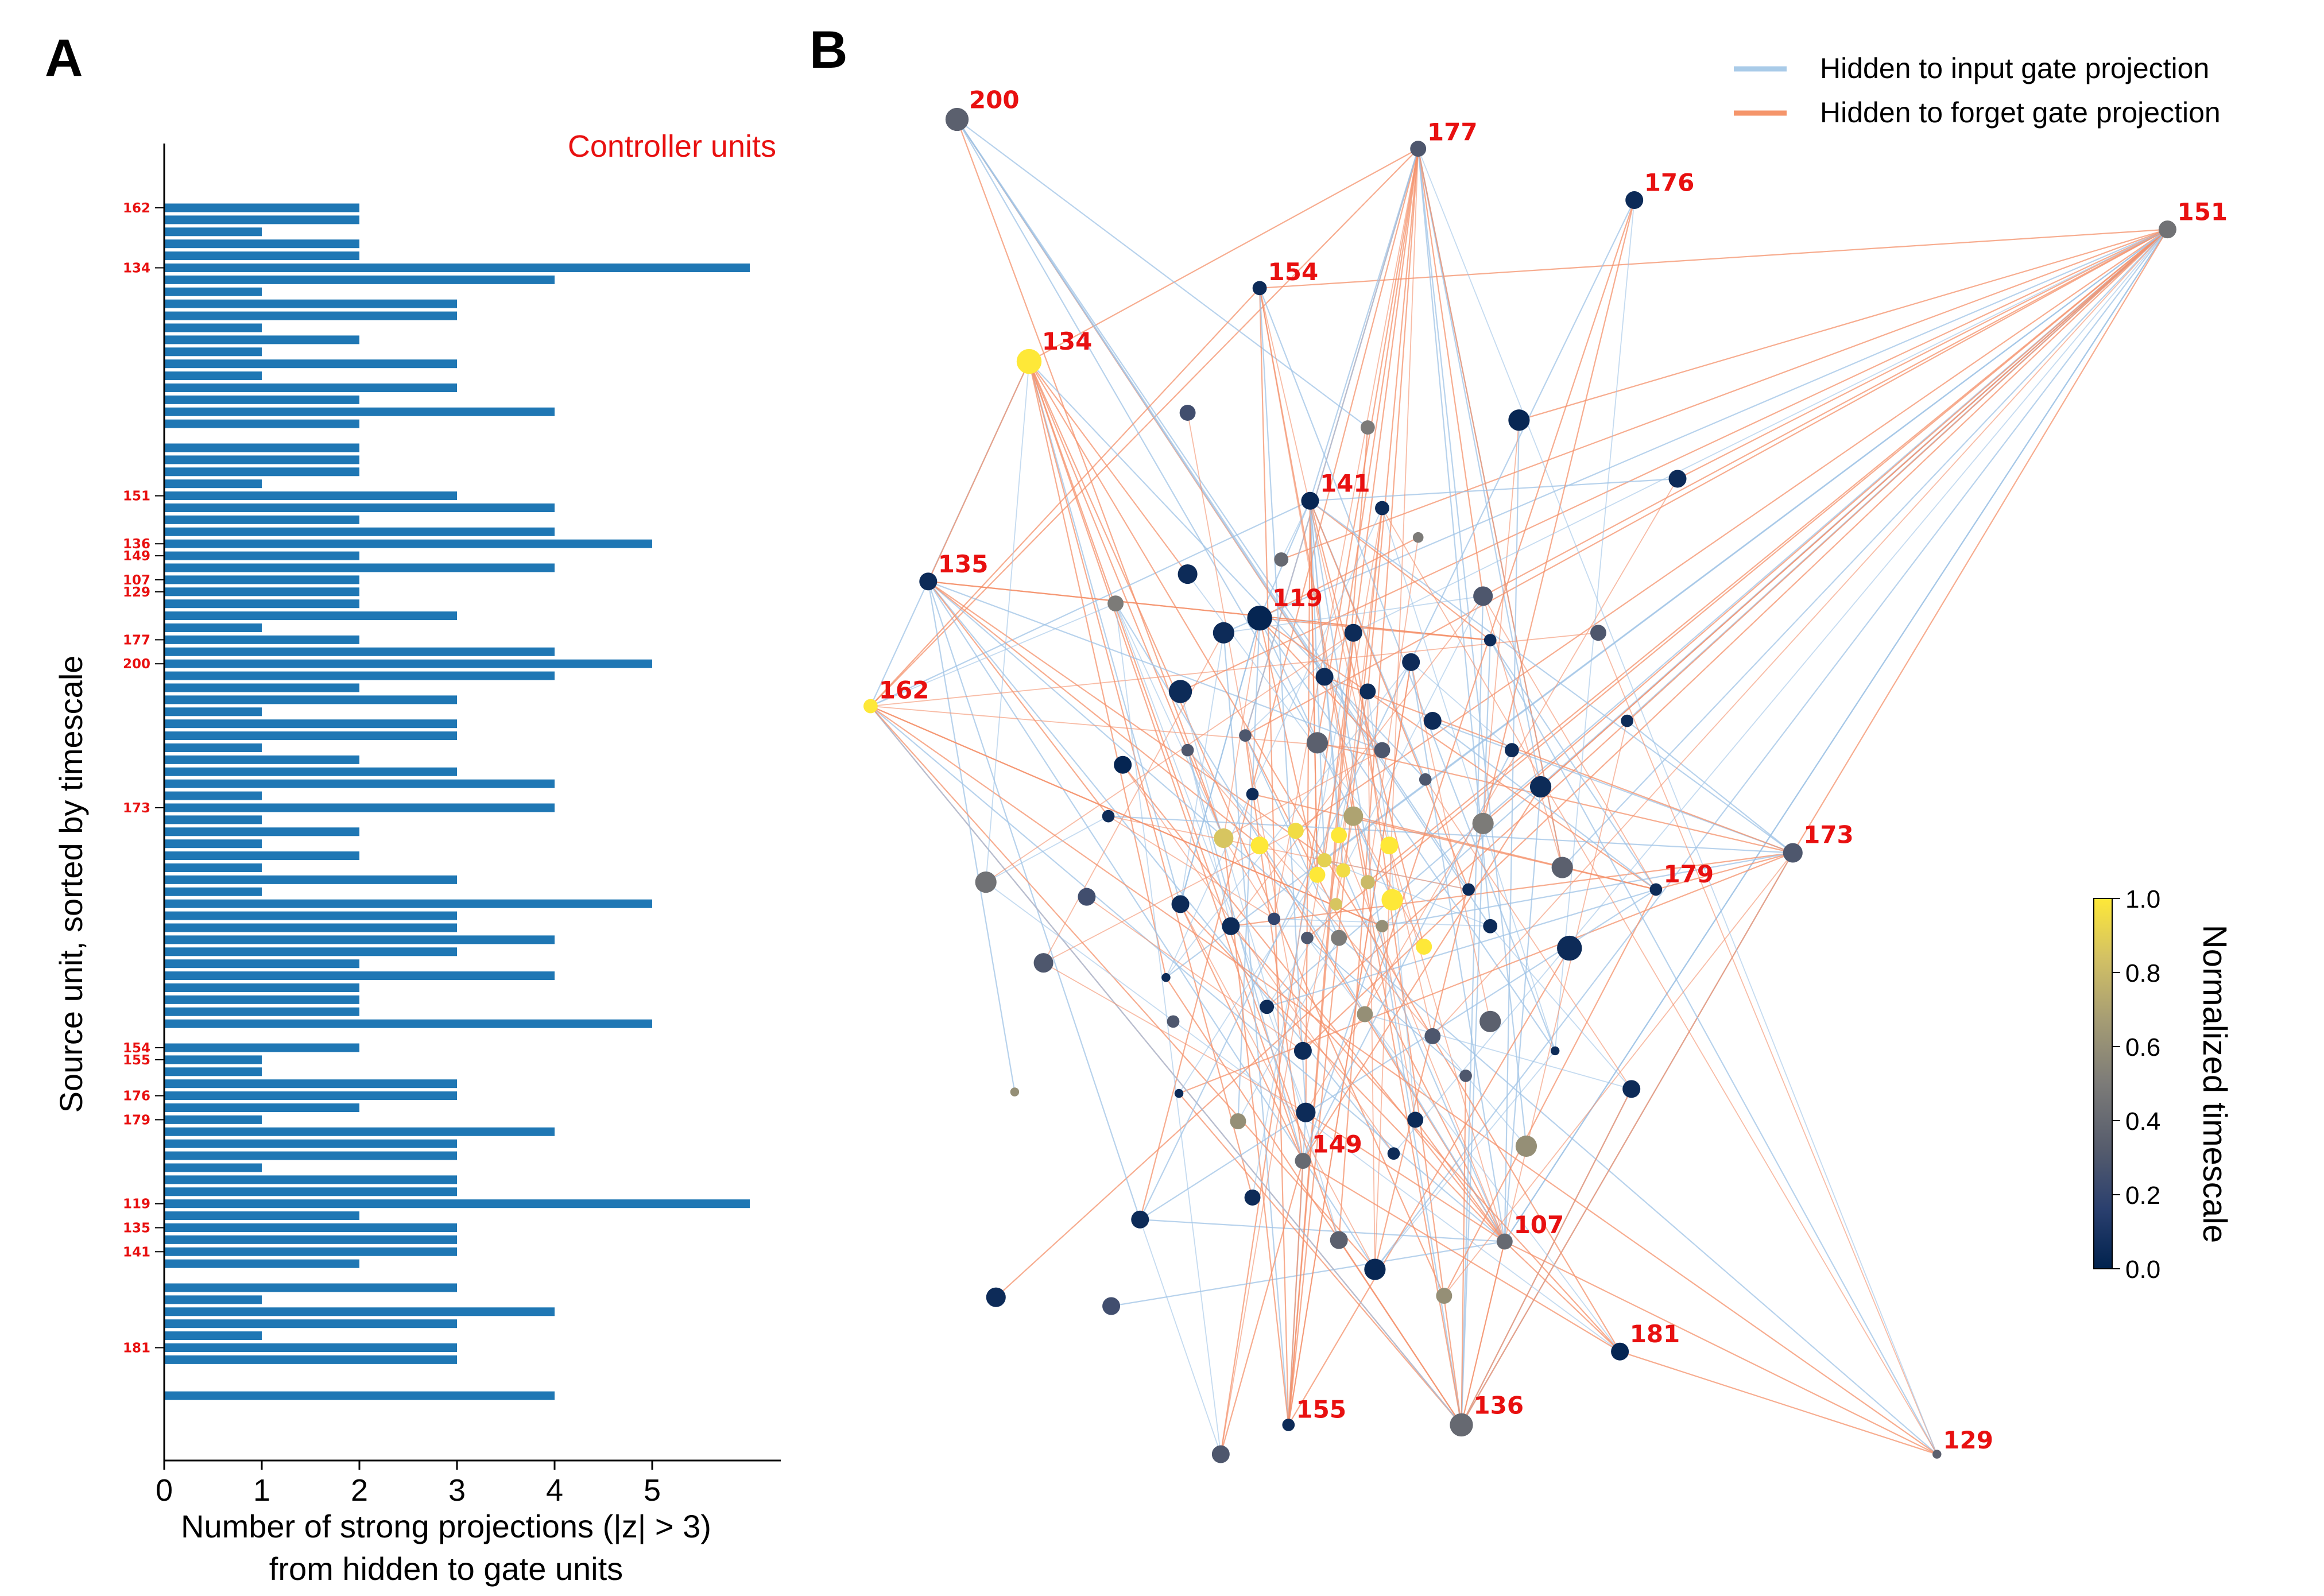 This screenshot has height=1596, width=2324. Describe the element at coordinates (446, 1526) in the screenshot. I see `x-axis-label-line1: Number of strong projections (|z| > 3)` at that location.